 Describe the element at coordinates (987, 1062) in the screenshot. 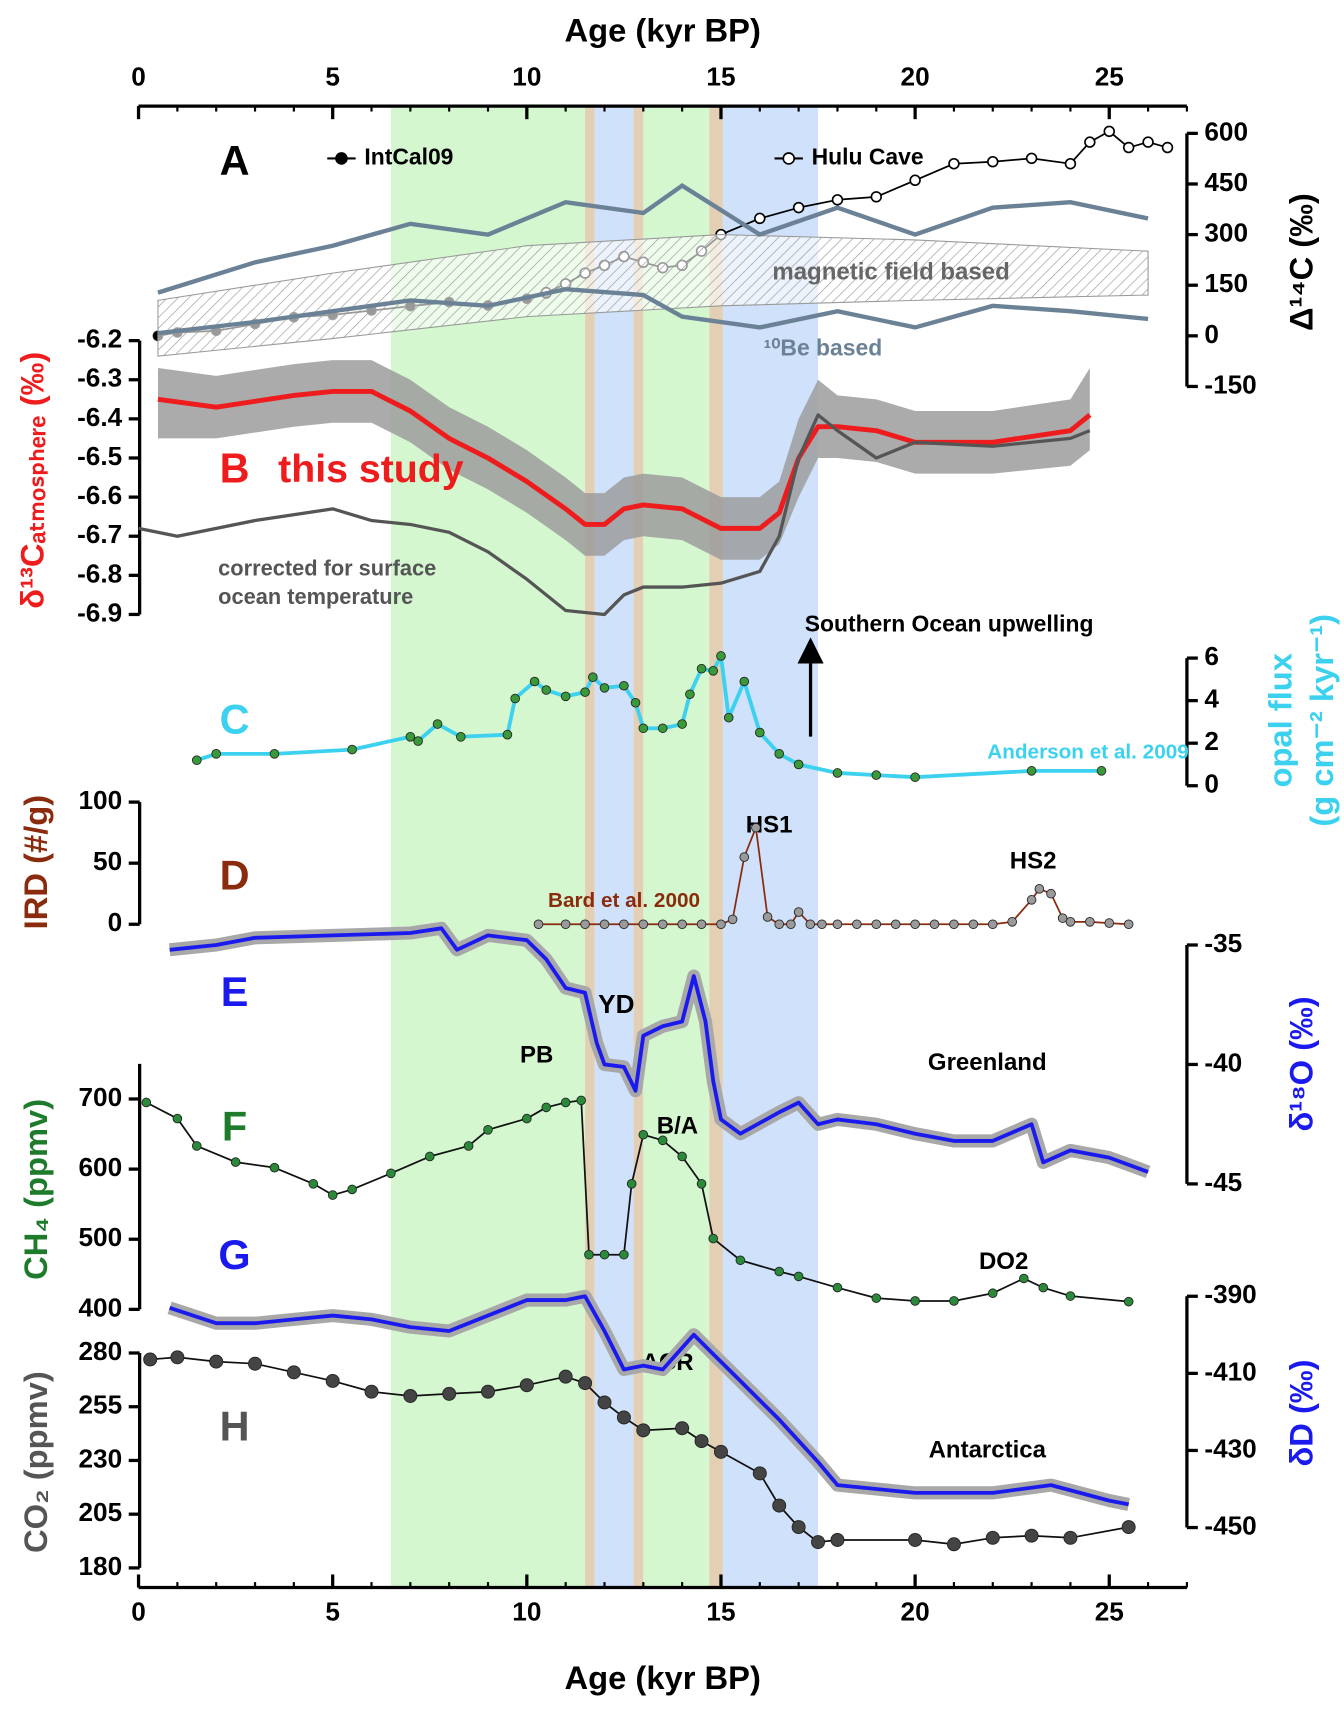

I see `series-label: Greenland` at that location.